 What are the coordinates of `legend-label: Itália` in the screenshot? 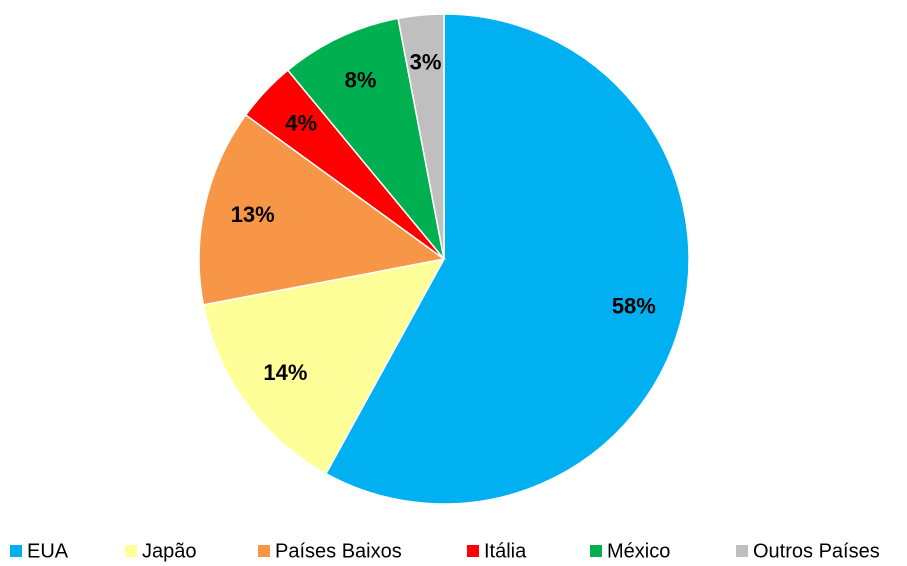 It's located at (505, 551).